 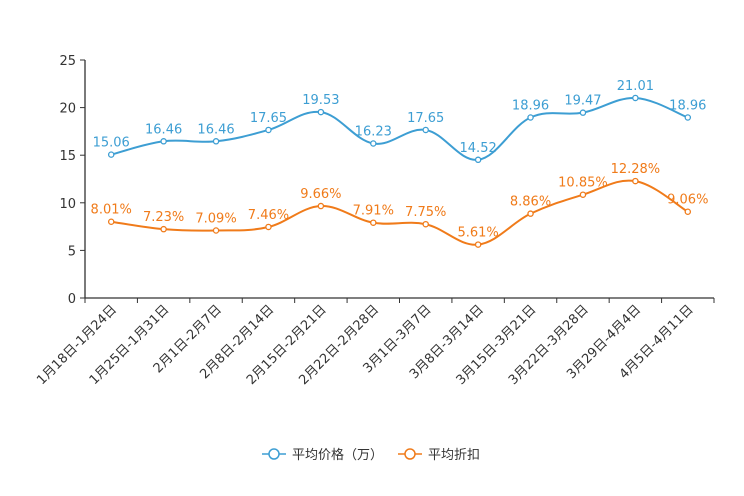 I want to click on data-label-0-9: 19.47, so click(x=582, y=101).